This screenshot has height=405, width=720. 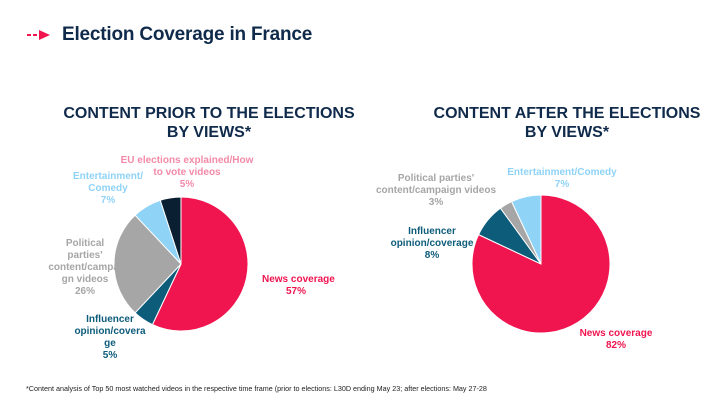 I want to click on slice-label-entertainment-prior: Entertainment/ Comedy 7%, so click(x=108, y=189).